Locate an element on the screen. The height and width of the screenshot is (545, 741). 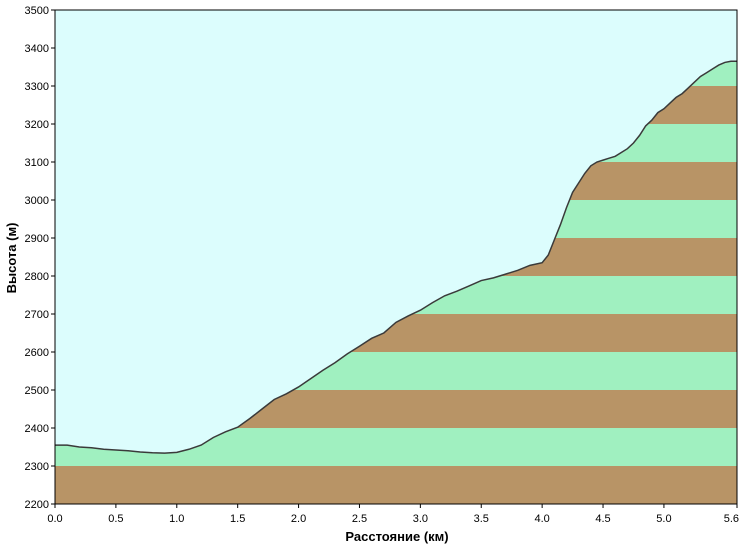
x-tick-label: 5.6 is located at coordinates (731, 519).